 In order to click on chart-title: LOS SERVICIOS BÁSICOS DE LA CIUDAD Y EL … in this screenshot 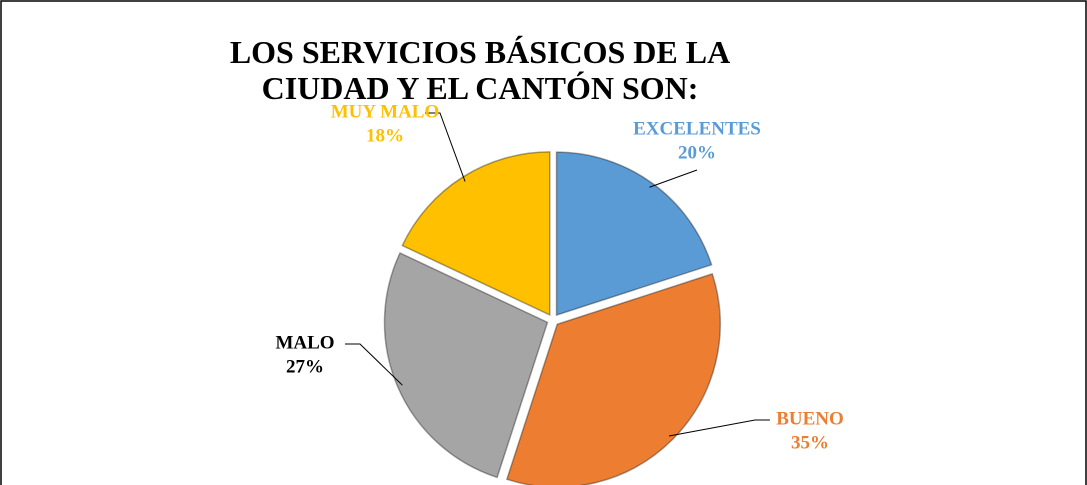, I will do `click(480, 70)`.